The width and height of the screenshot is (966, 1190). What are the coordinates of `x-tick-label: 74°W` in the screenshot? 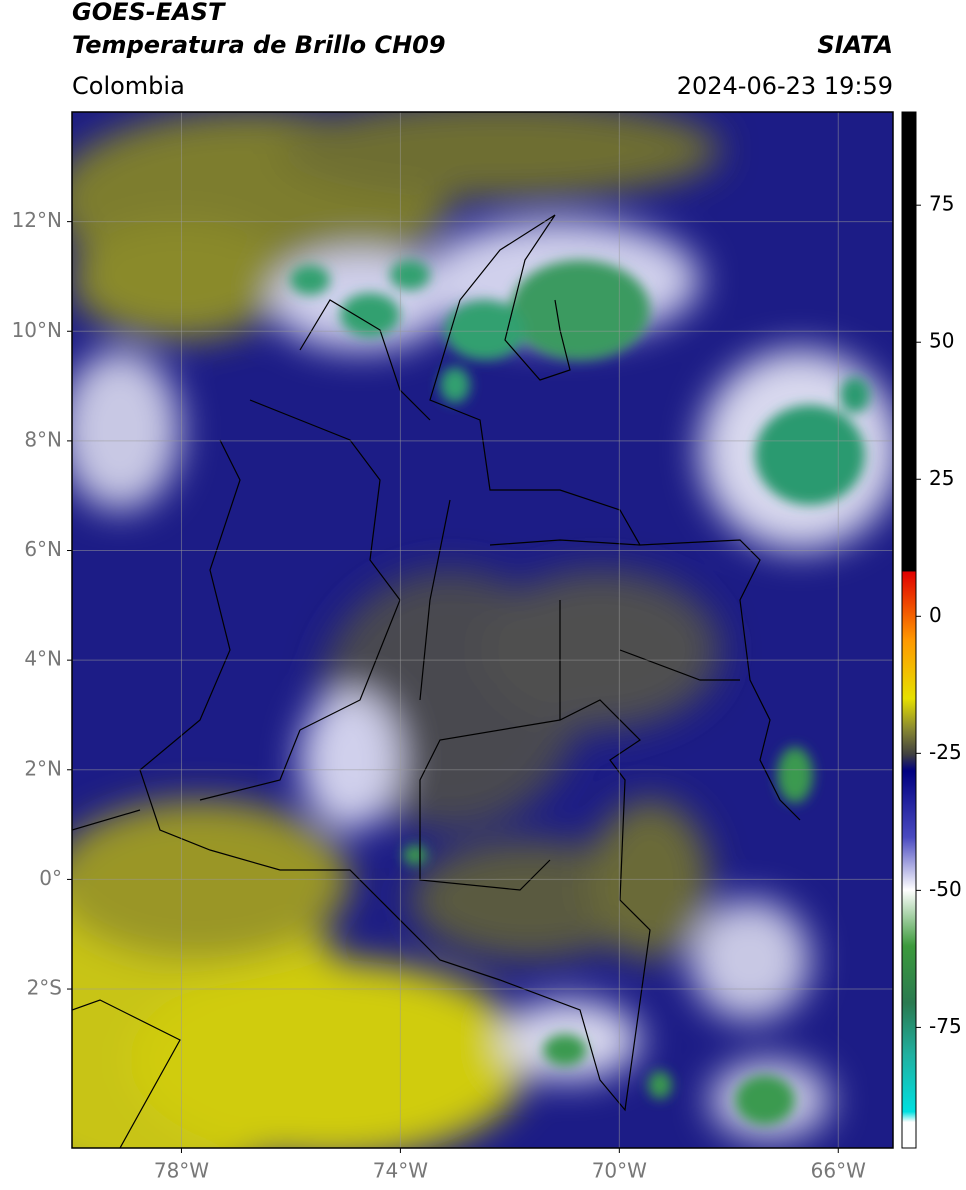 It's located at (400, 1171).